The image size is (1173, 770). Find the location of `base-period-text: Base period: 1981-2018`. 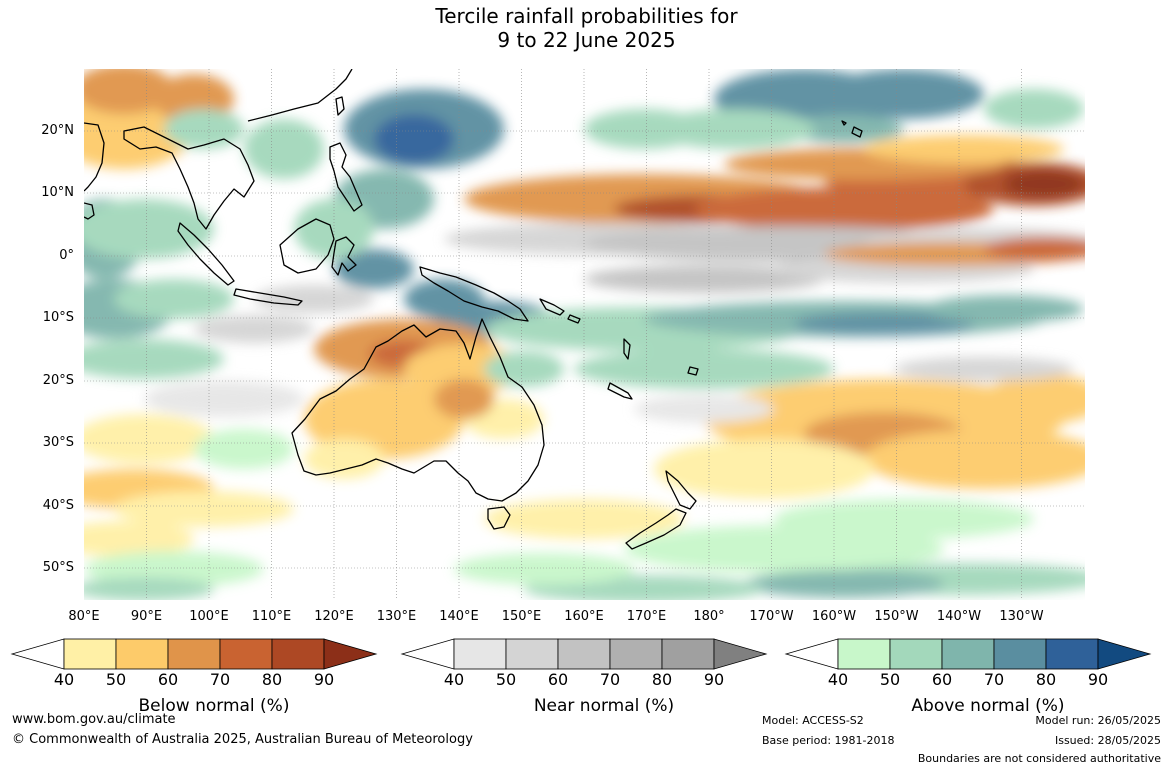

base-period-text: Base period: 1981-2018 is located at coordinates (828, 740).